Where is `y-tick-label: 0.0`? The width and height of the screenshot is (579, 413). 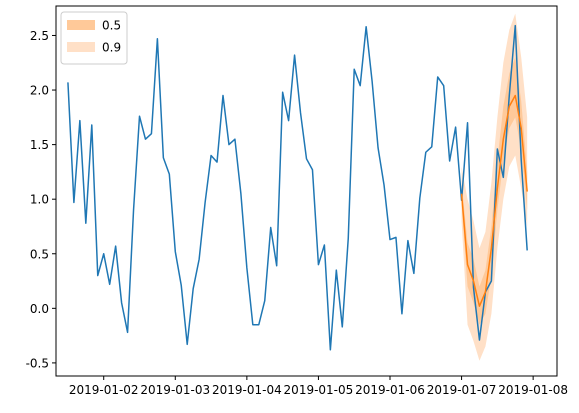 y-tick-label: 0.0 is located at coordinates (39, 309).